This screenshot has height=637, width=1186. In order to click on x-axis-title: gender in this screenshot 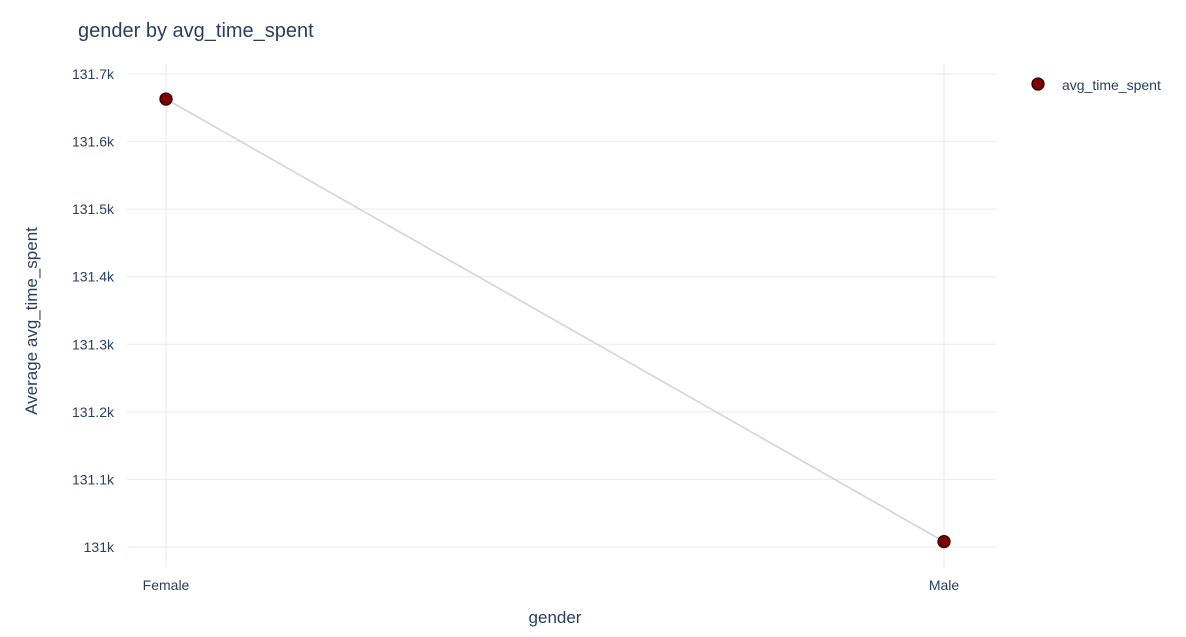, I will do `click(555, 617)`.